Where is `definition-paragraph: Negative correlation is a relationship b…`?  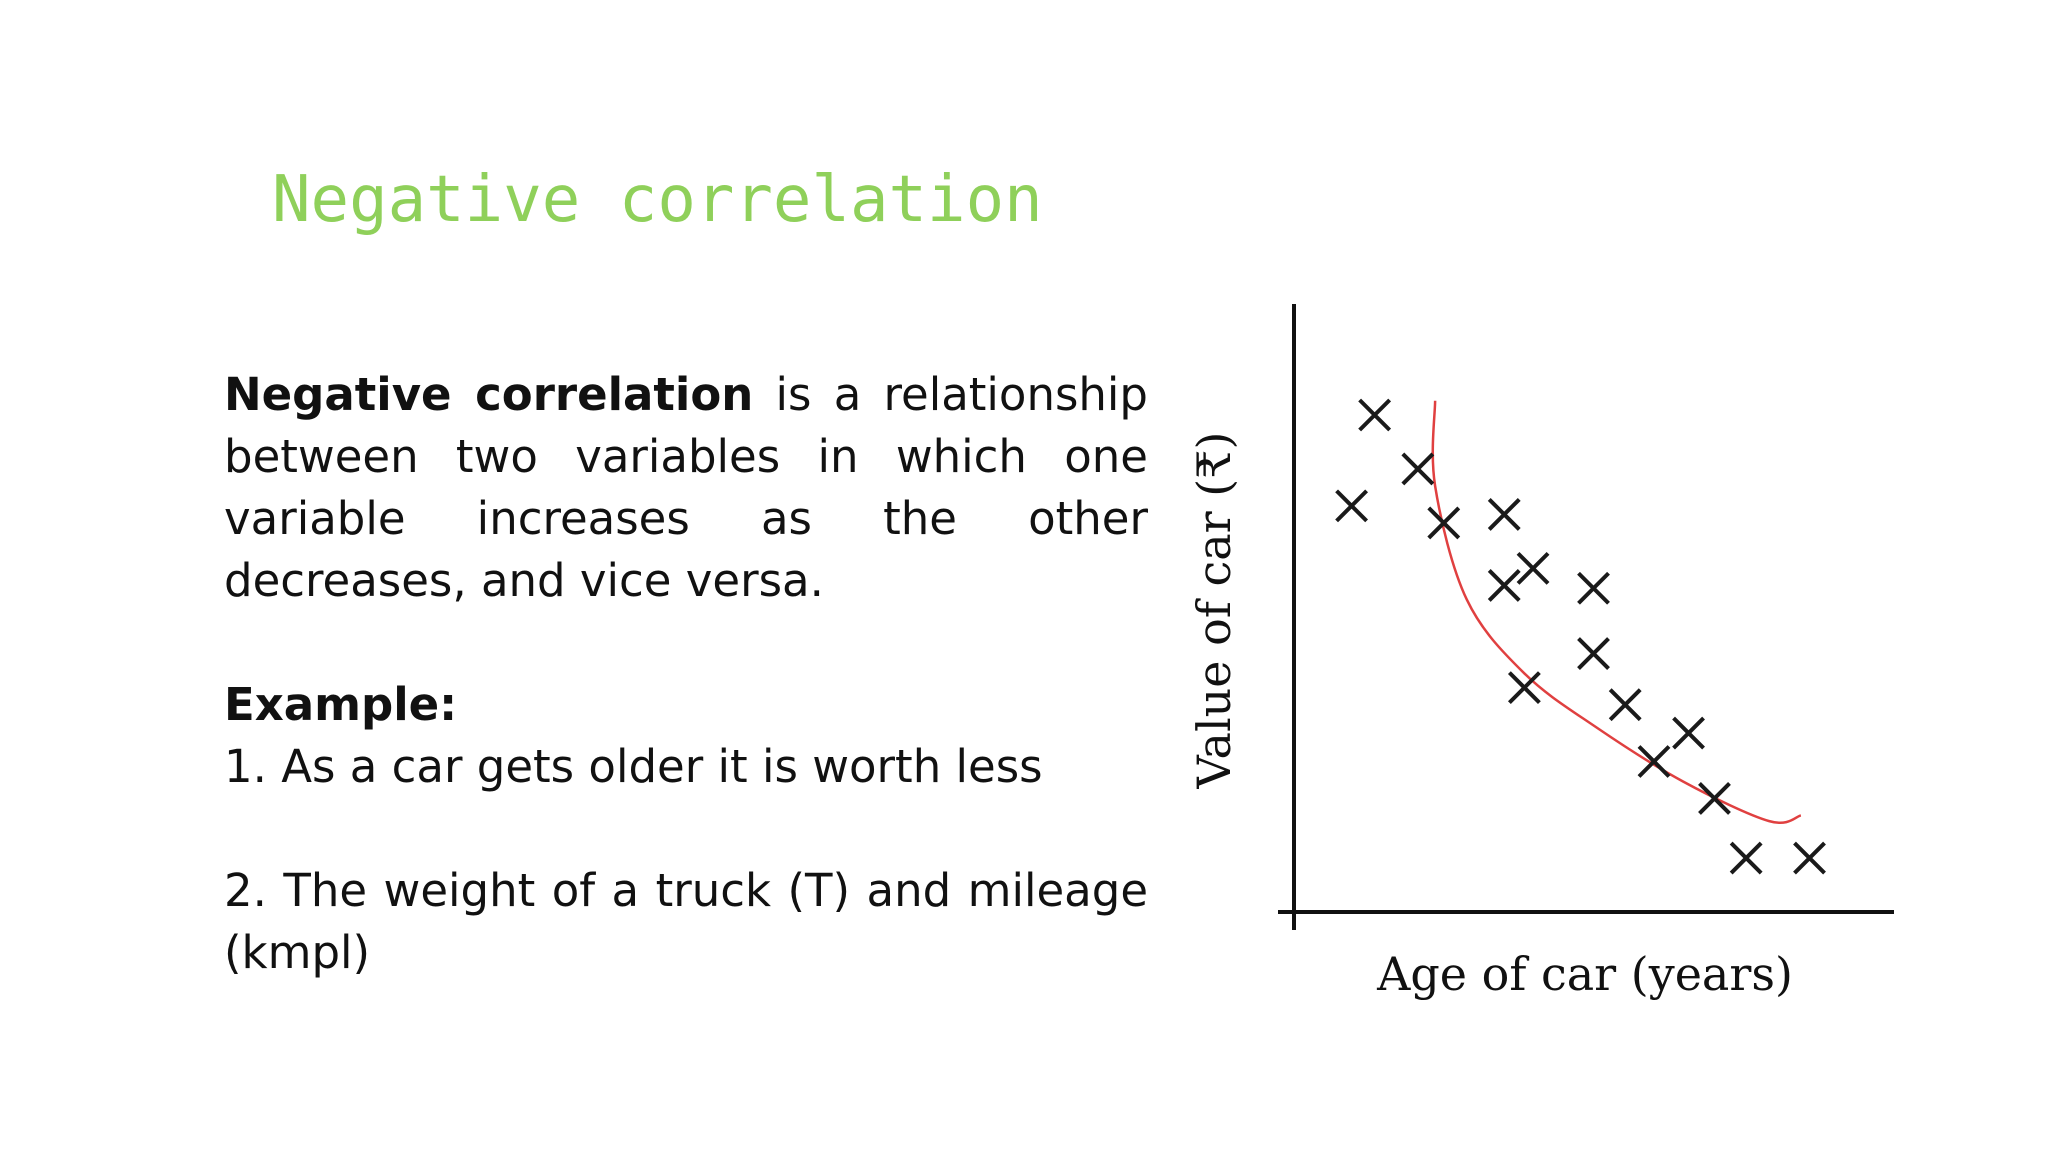
definition-paragraph: Negative correlation is a relationship b… is located at coordinates (686, 488).